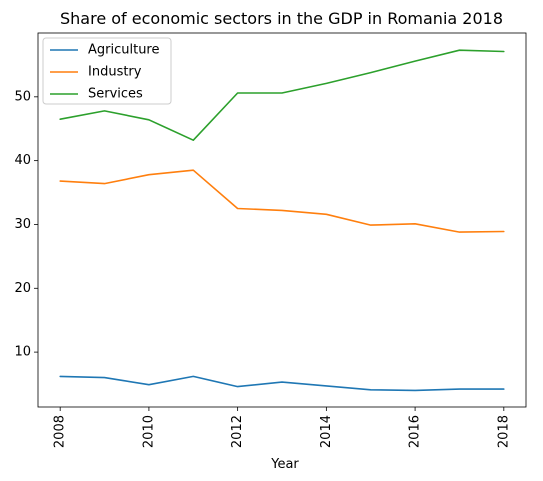 The image size is (543, 481). Describe the element at coordinates (22, 160) in the screenshot. I see `y-tick-label: 40` at that location.